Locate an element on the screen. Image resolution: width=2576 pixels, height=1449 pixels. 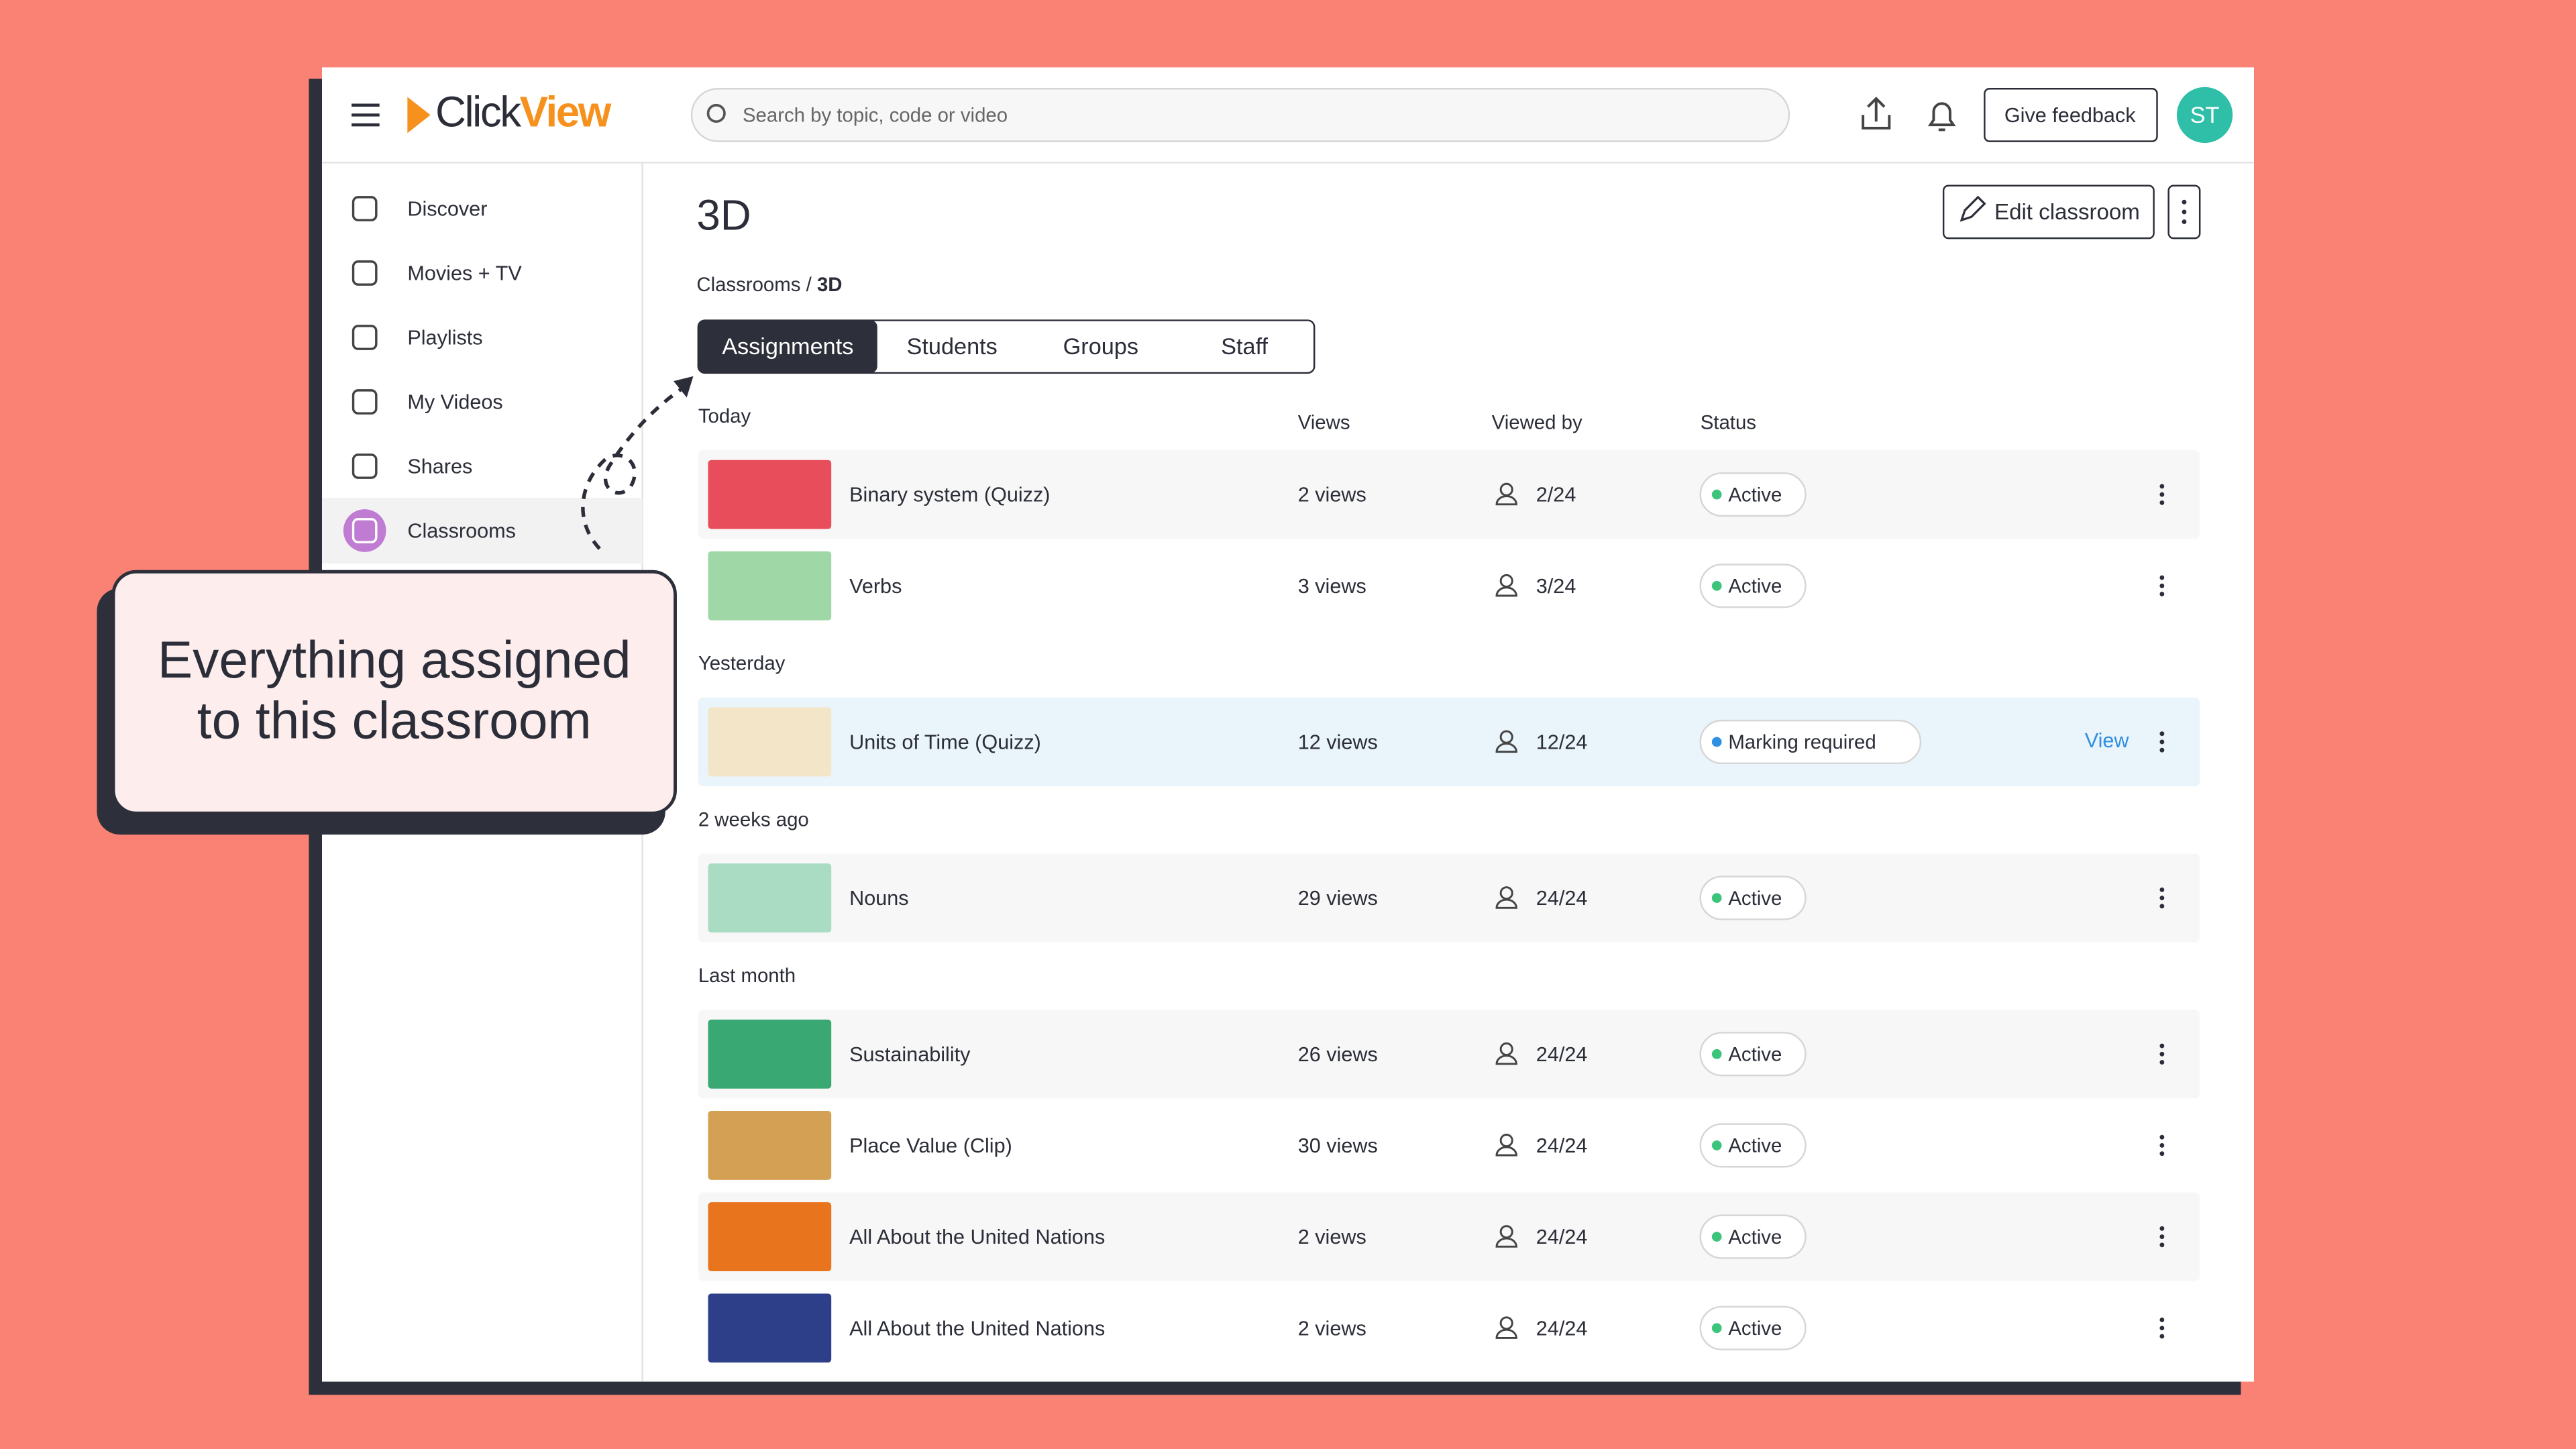
tab: Assignments is located at coordinates (787, 346).